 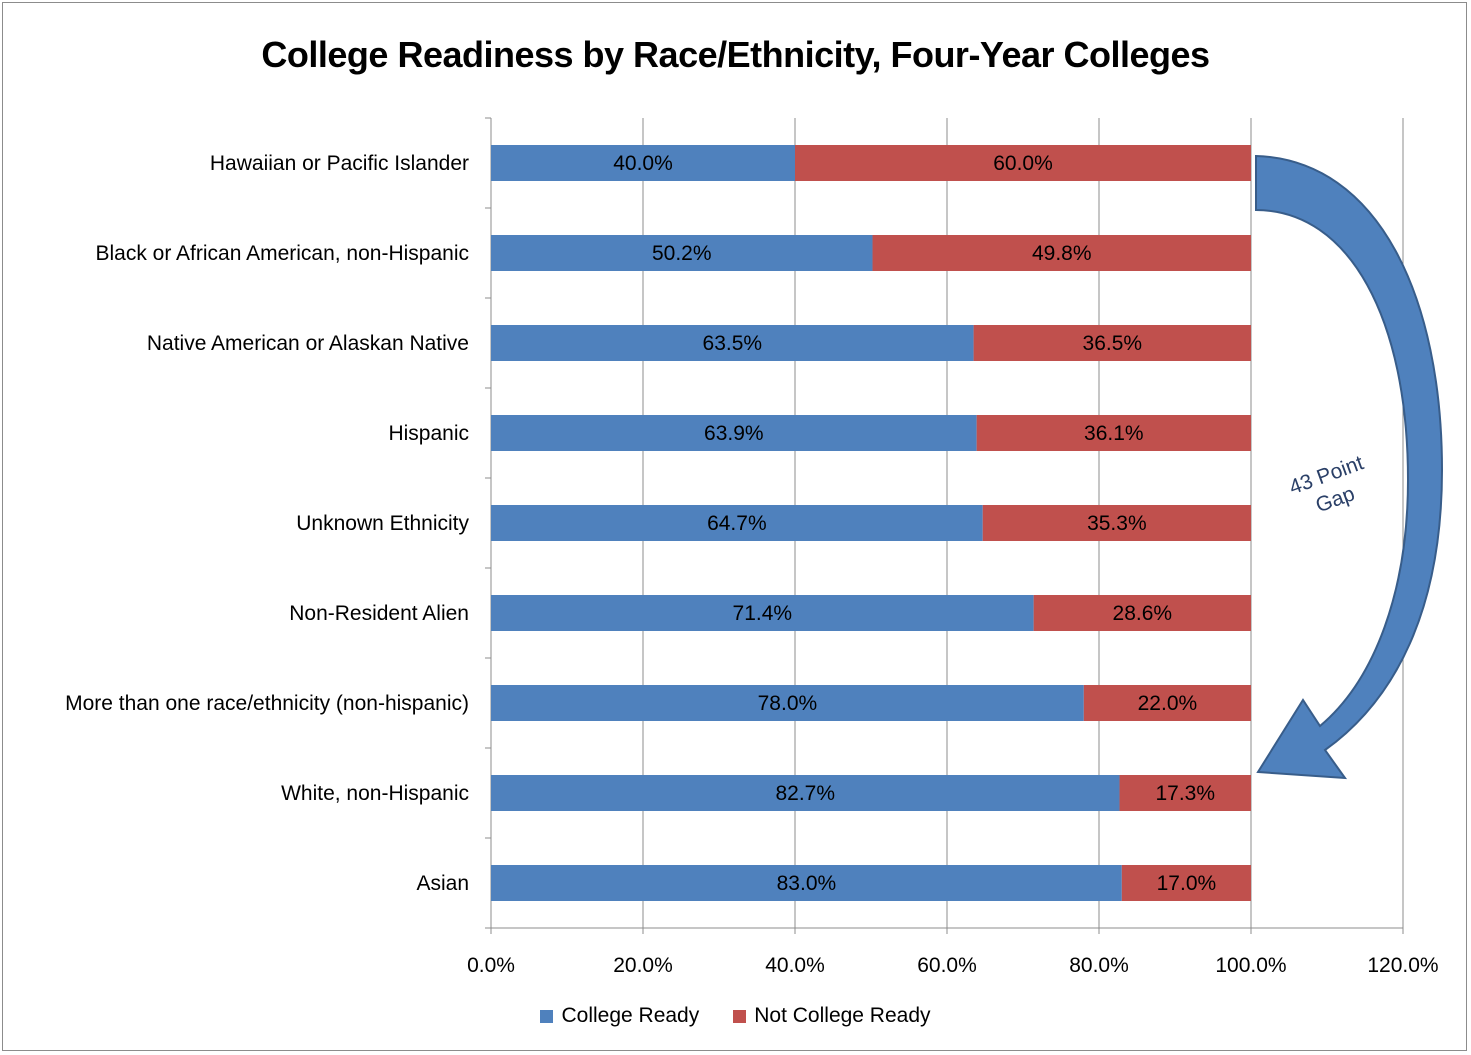 I want to click on legend-swatch-college-ready, so click(x=547, y=1016).